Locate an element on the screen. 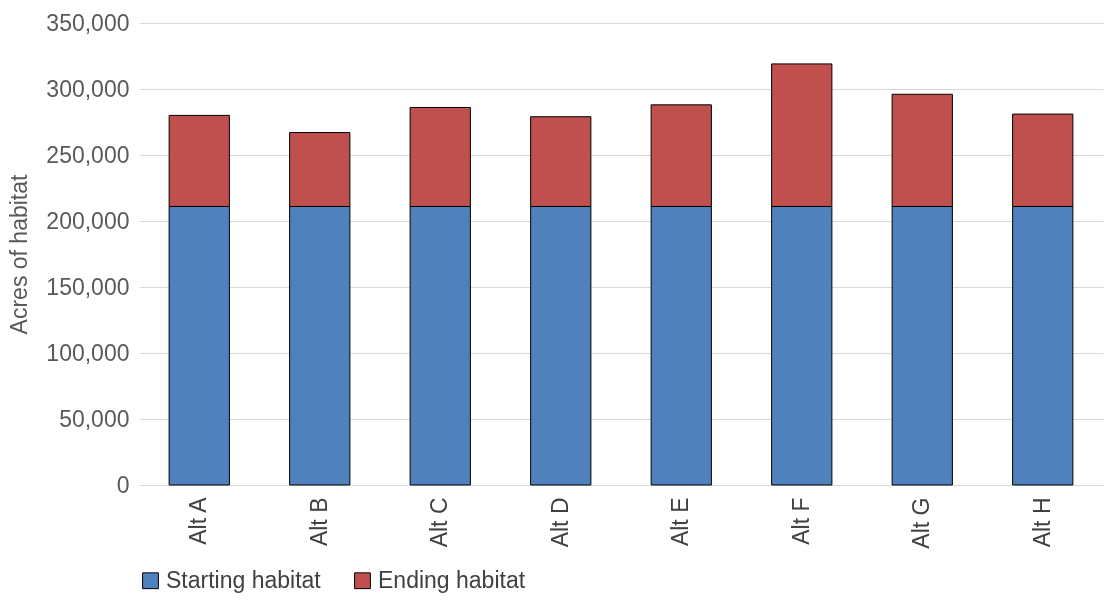 The image size is (1107, 601). y-tick-label: 100,000 is located at coordinates (88, 352).